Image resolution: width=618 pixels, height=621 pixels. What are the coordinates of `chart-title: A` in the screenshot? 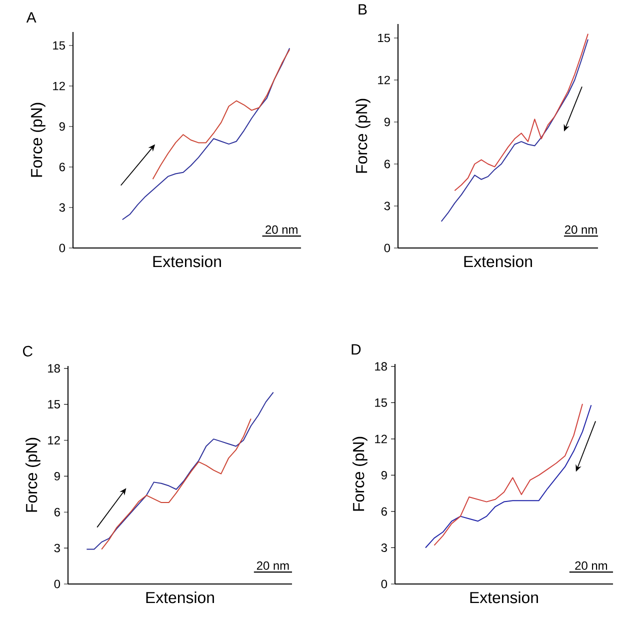 It's located at (31, 17).